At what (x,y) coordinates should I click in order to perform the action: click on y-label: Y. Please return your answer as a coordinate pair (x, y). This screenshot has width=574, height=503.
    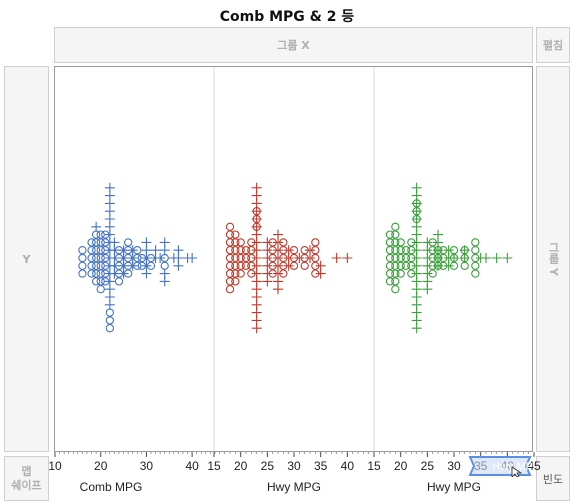
    Looking at the image, I should click on (26, 259).